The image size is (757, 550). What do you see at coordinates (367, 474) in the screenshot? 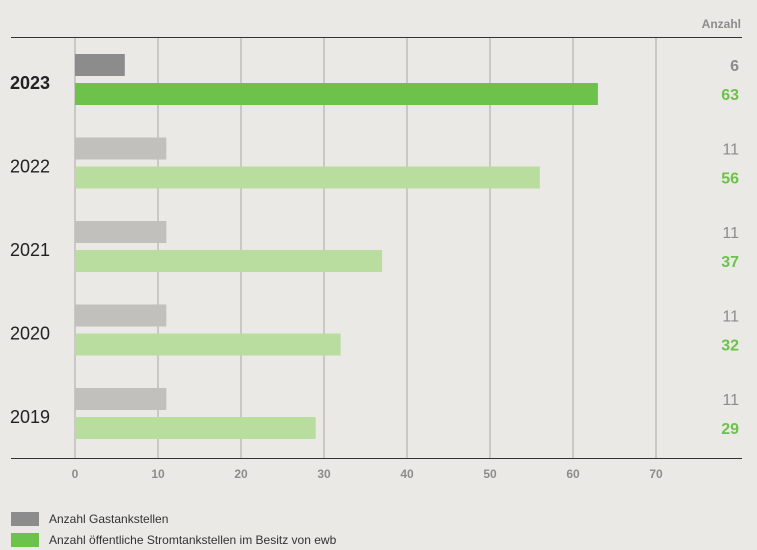
I see `x-tick-labels: 0 10 20 30 40 50 60 70` at bounding box center [367, 474].